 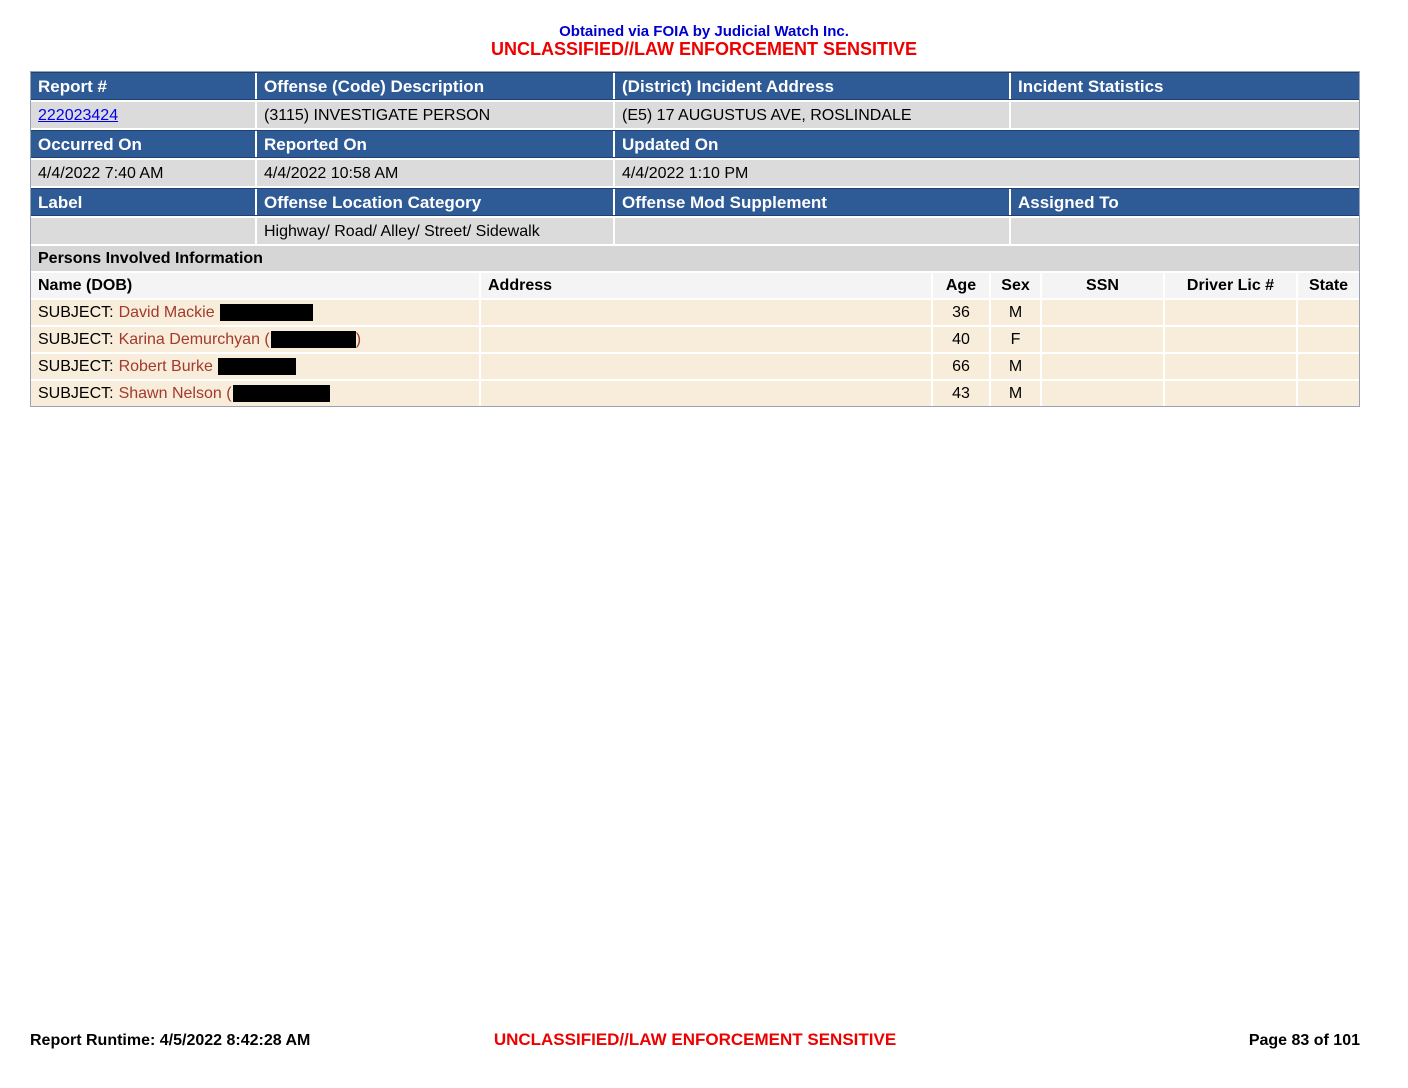 What do you see at coordinates (961, 285) in the screenshot?
I see `persons-col-age: Age` at bounding box center [961, 285].